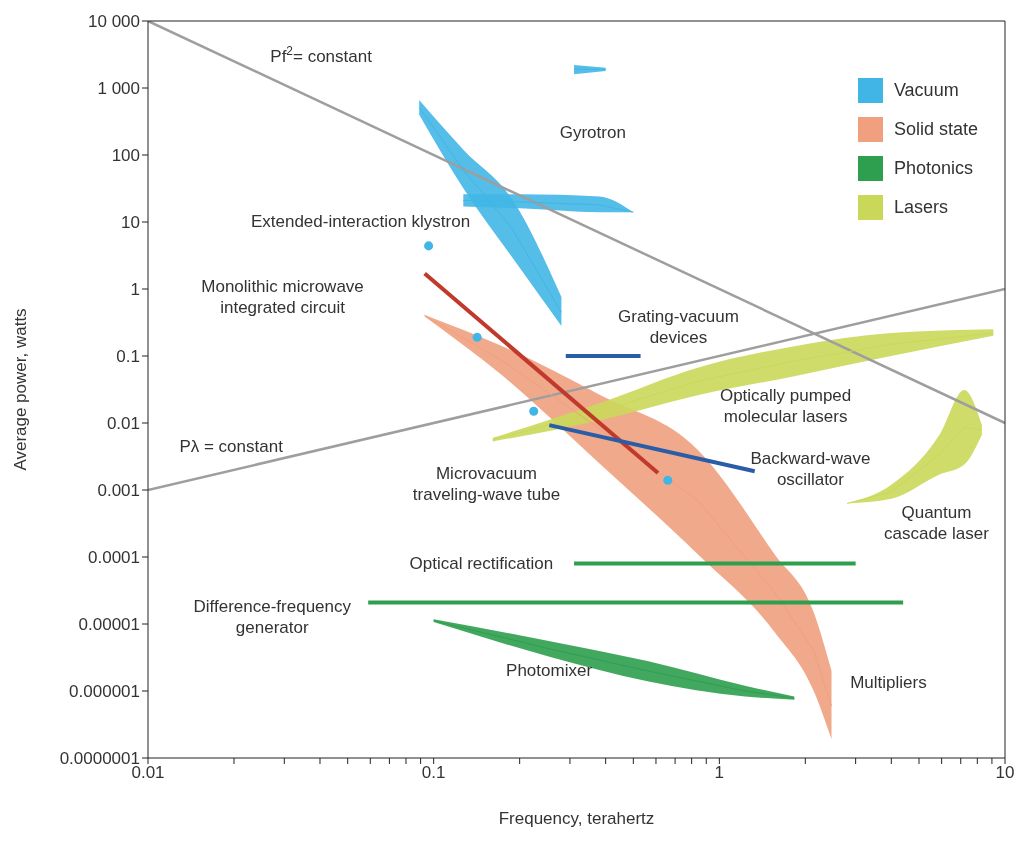  Describe the element at coordinates (109, 625) in the screenshot. I see `y-tick-label: 0.00001` at that location.